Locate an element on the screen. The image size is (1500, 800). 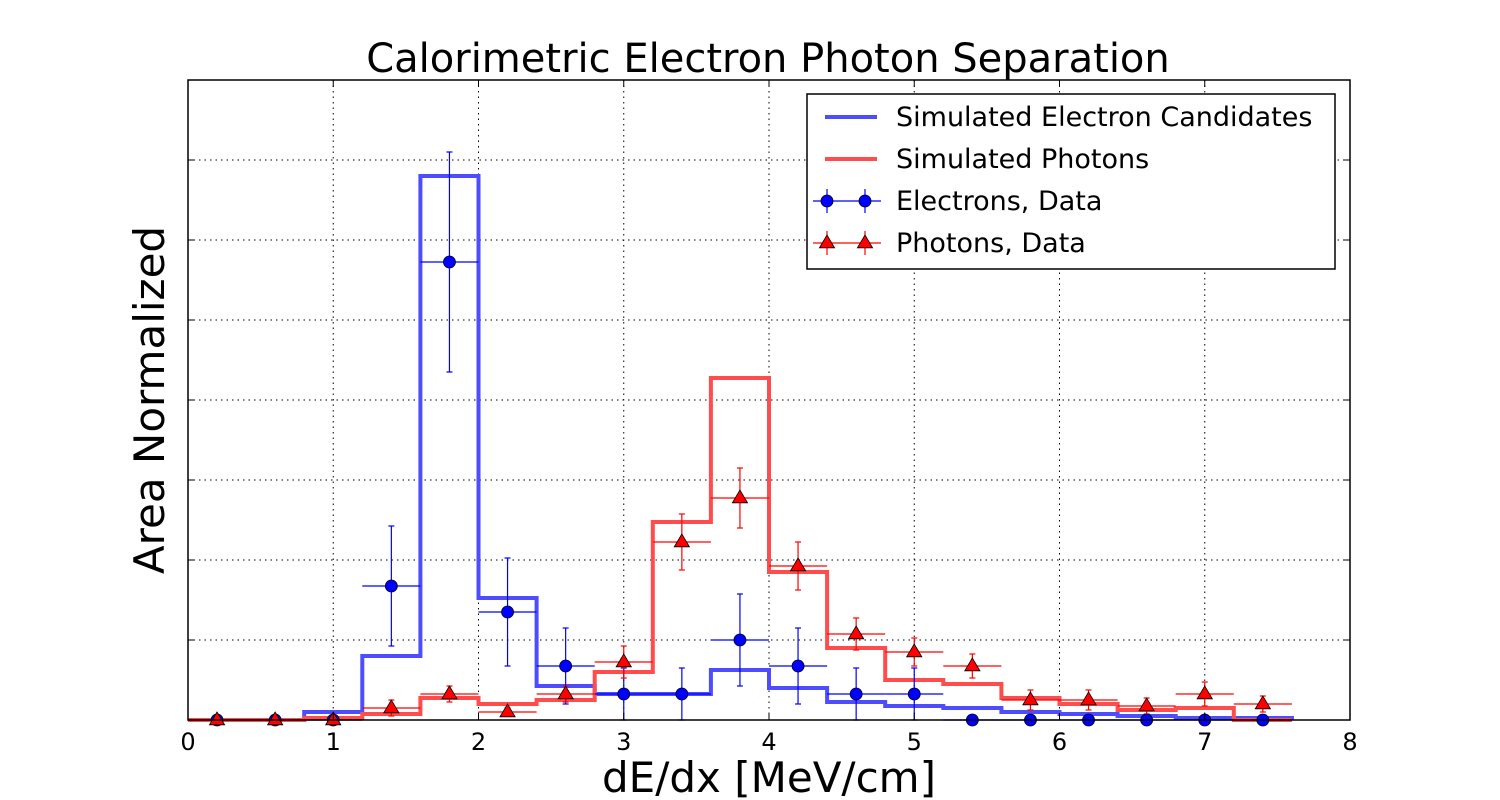
x-tick-label: 6 is located at coordinates (1059, 742).